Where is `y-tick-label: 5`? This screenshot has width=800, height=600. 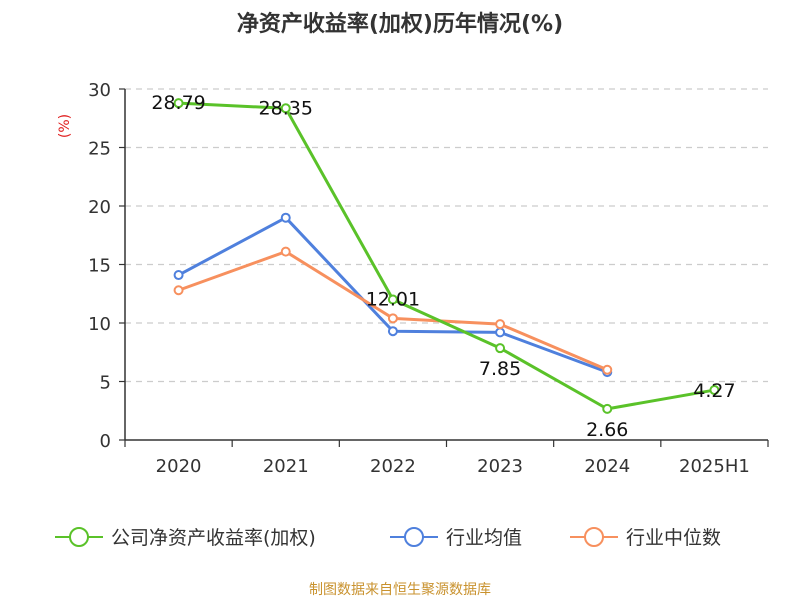
y-tick-label: 5 is located at coordinates (105, 383).